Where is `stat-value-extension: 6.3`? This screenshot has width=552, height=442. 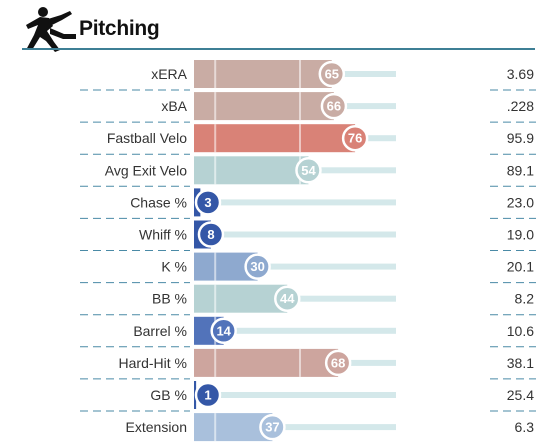 stat-value-extension: 6.3 is located at coordinates (525, 427).